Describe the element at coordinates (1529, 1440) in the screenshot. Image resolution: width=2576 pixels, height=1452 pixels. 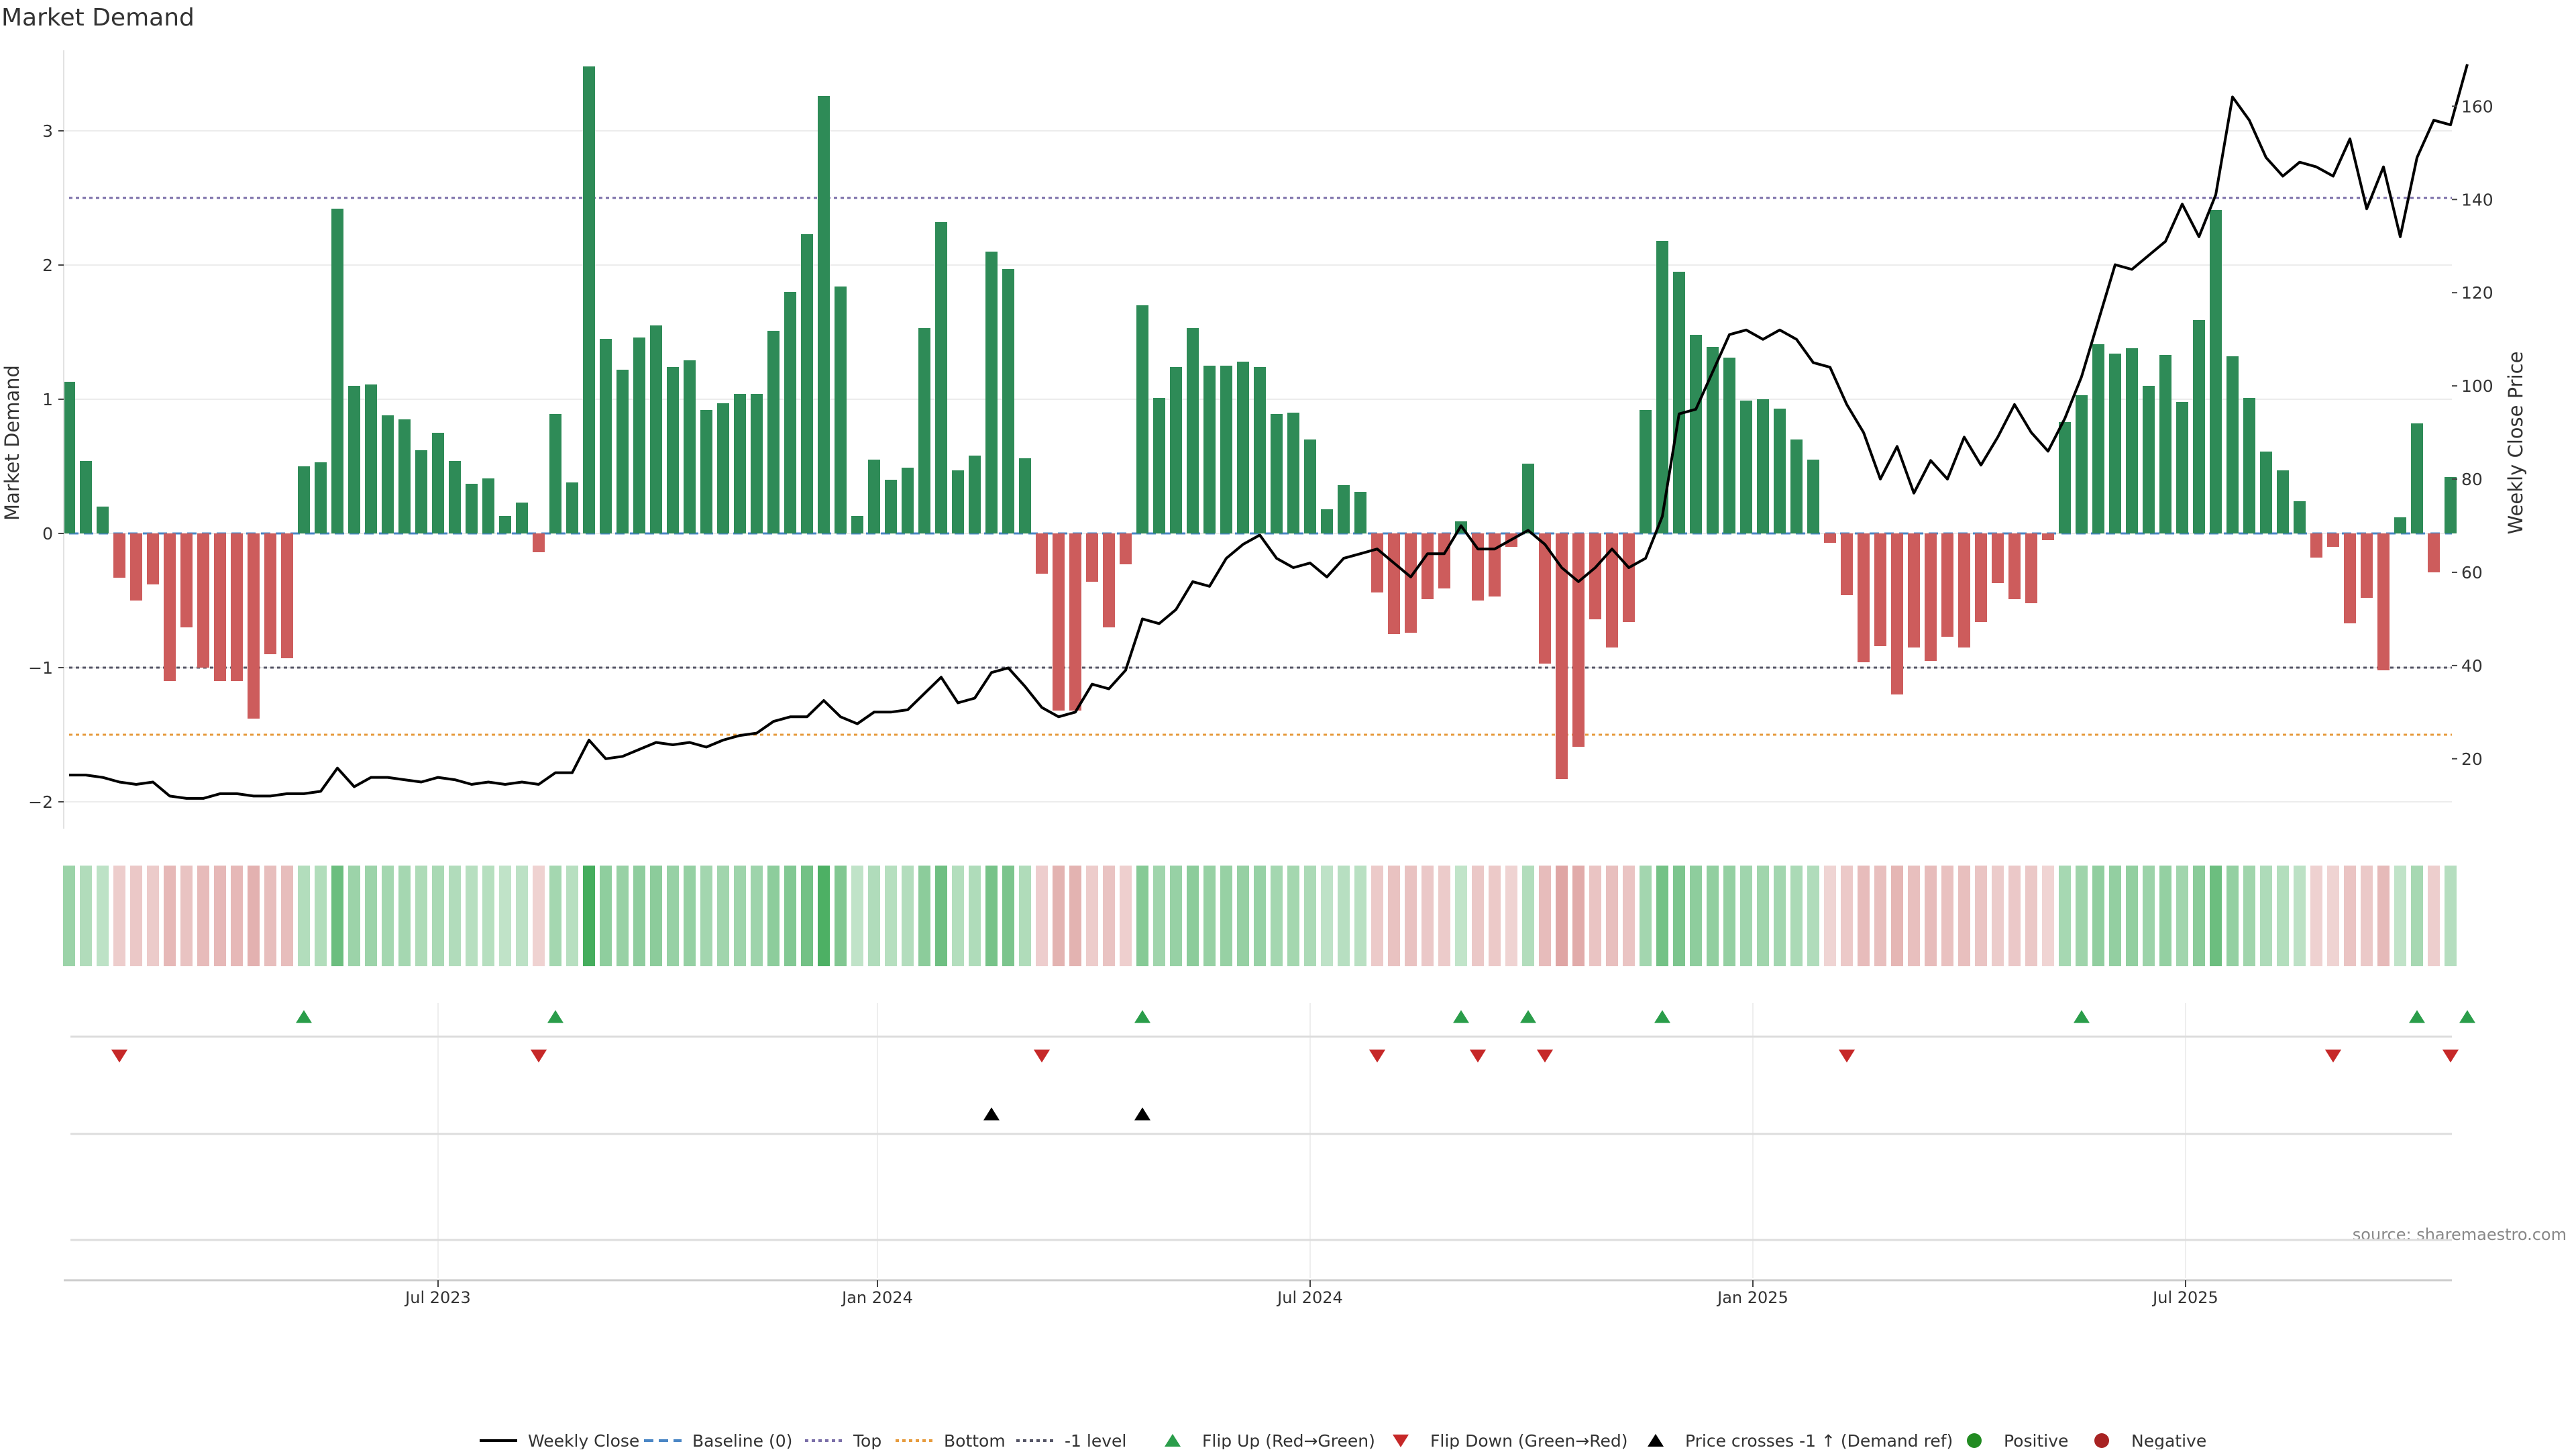
I see `legend-label: Flip Down (Green→Red)` at that location.